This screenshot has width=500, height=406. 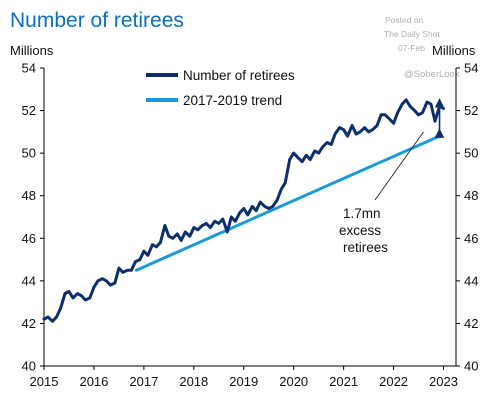 What do you see at coordinates (471, 323) in the screenshot?
I see `y-tick-label-right: 42` at bounding box center [471, 323].